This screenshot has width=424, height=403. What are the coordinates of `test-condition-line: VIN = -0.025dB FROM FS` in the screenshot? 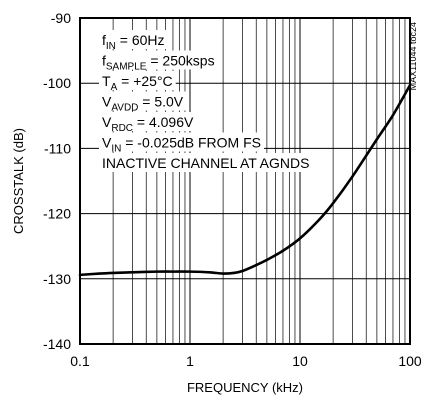 It's located at (181, 145).